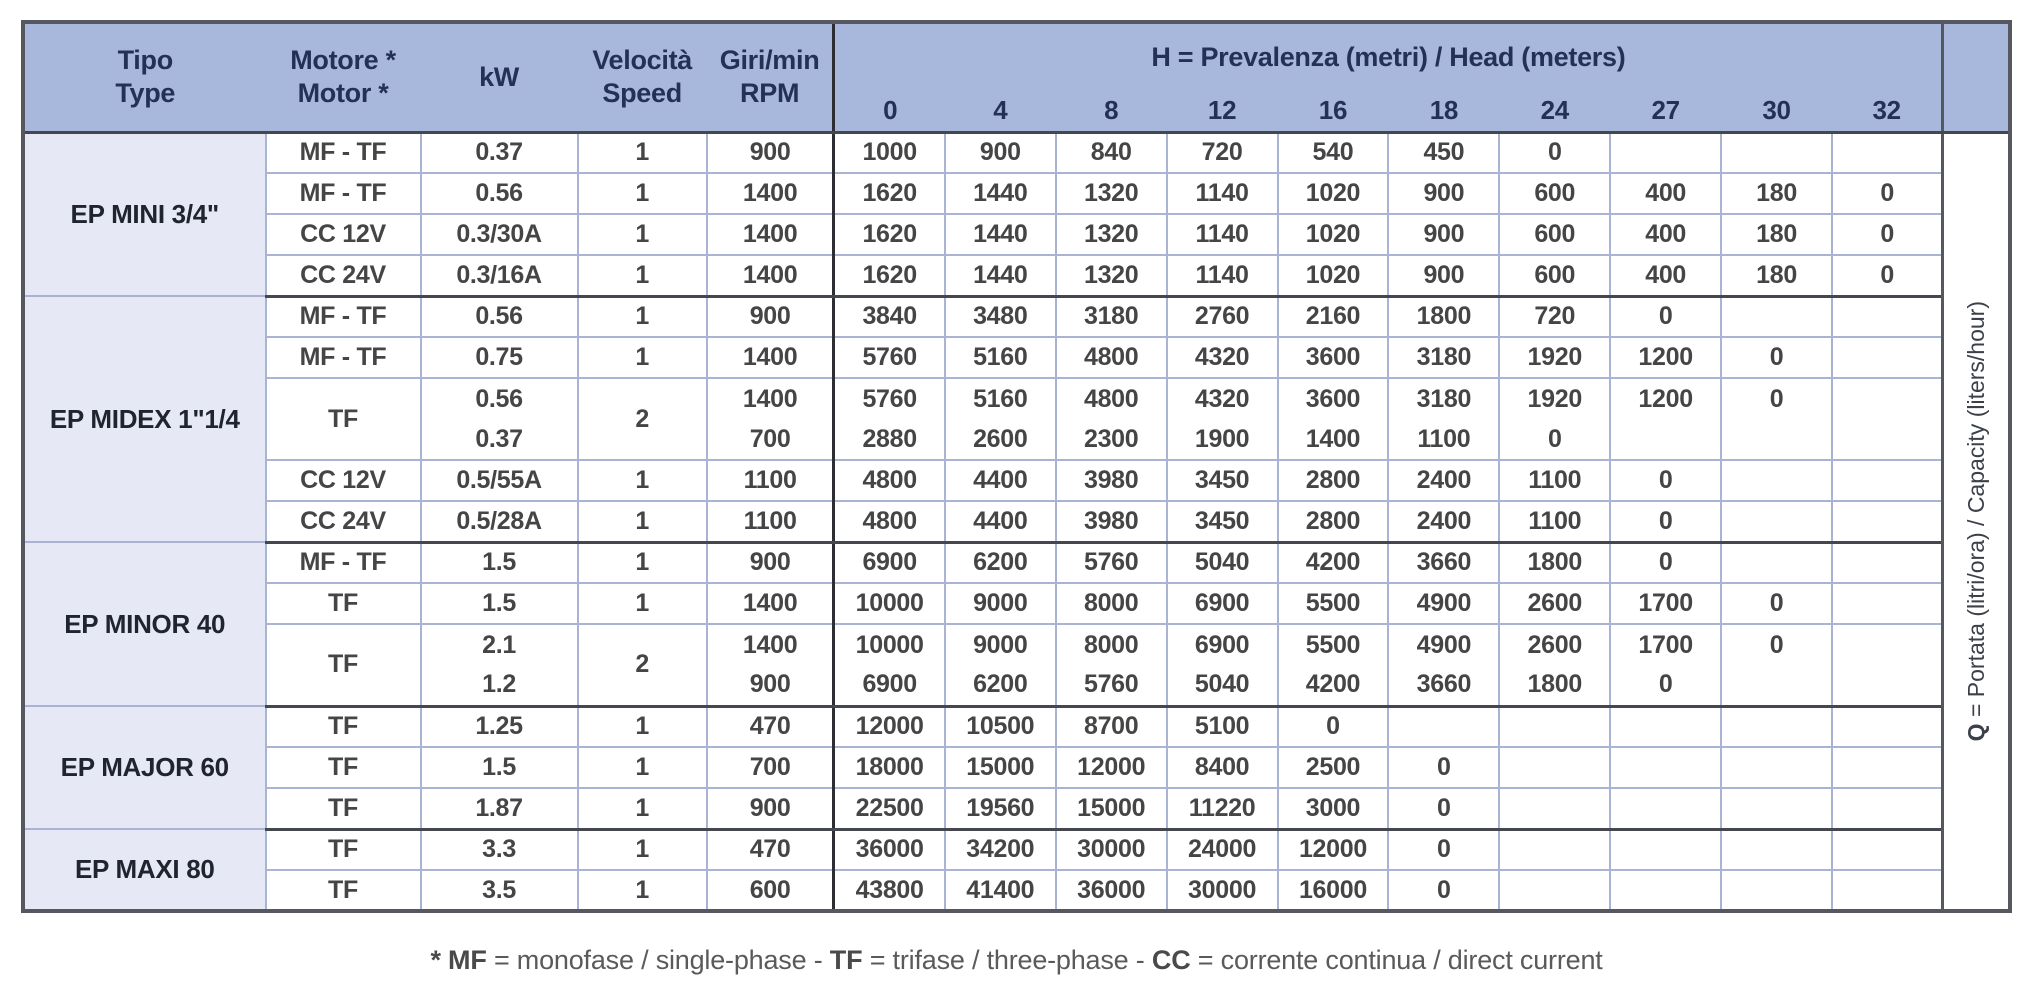  I want to click on group-label: EP MAJOR 60, so click(145, 768).